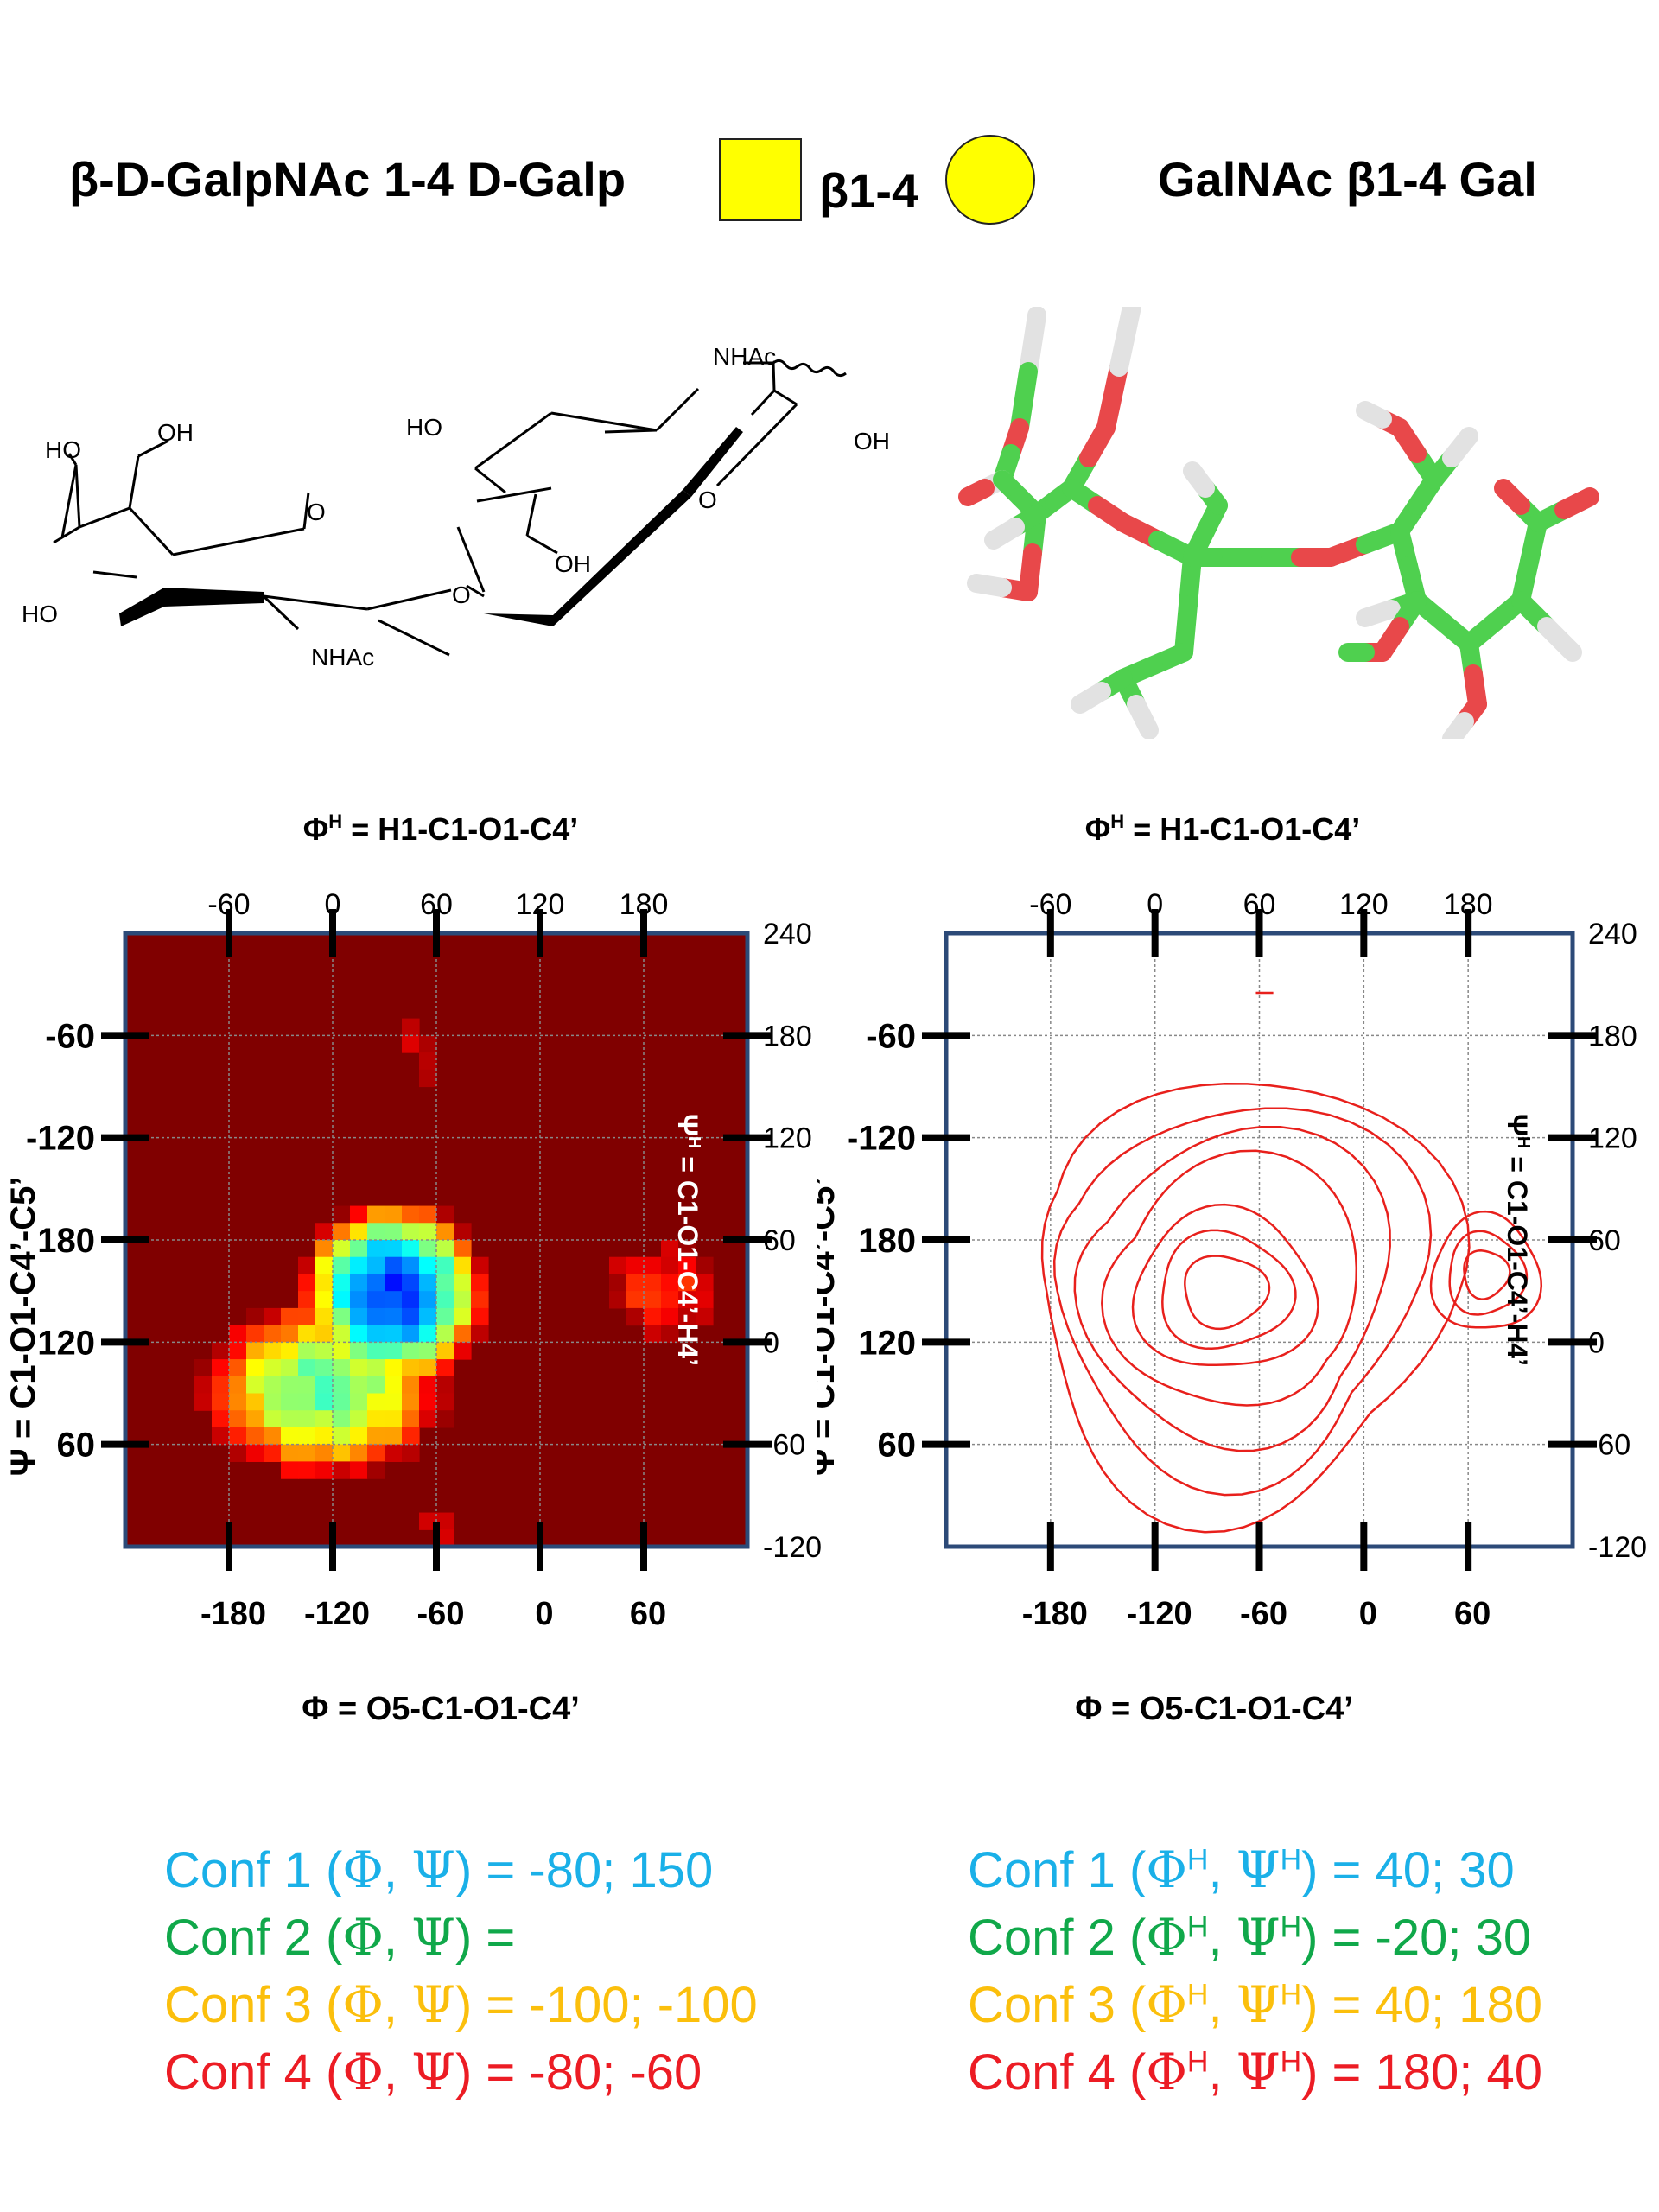  Describe the element at coordinates (424, 427) in the screenshot. I see `ho-right-label: HO` at that location.